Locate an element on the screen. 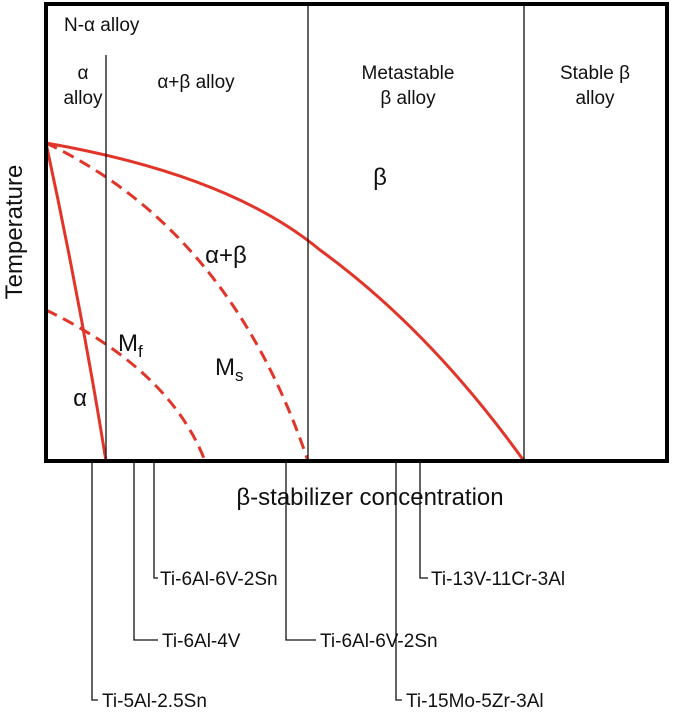  phase-label: β is located at coordinates (380, 177).